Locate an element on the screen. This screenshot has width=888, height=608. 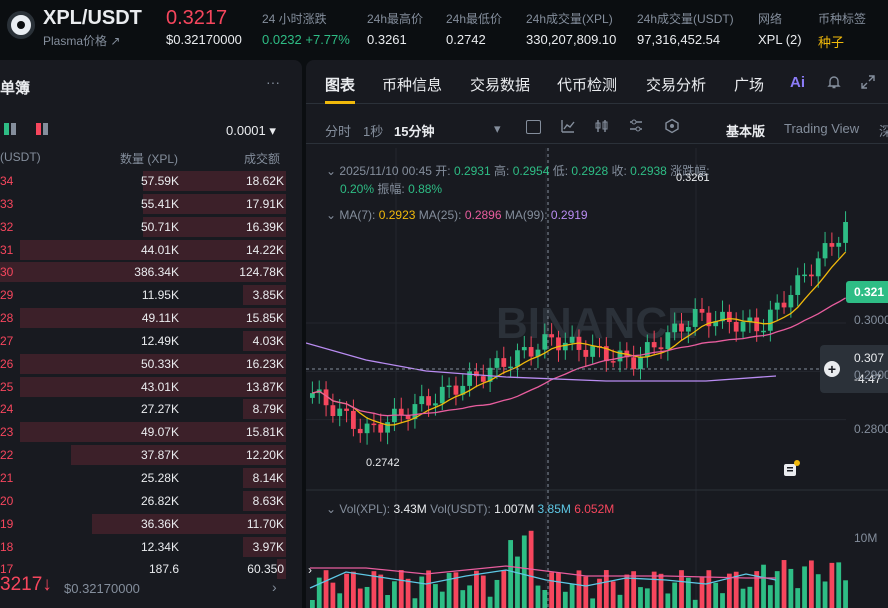
view-basic: 基本版 is located at coordinates (746, 131).